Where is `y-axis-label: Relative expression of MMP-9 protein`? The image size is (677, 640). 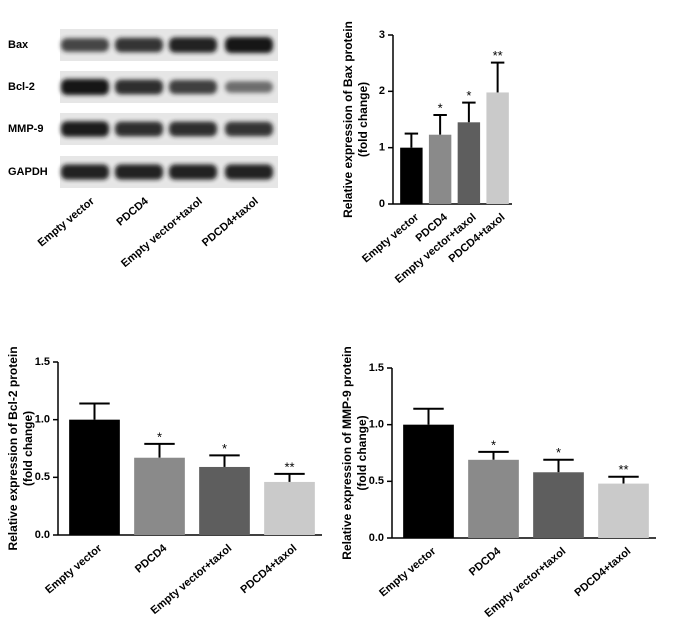 y-axis-label: Relative expression of MMP-9 protein is located at coordinates (347, 452).